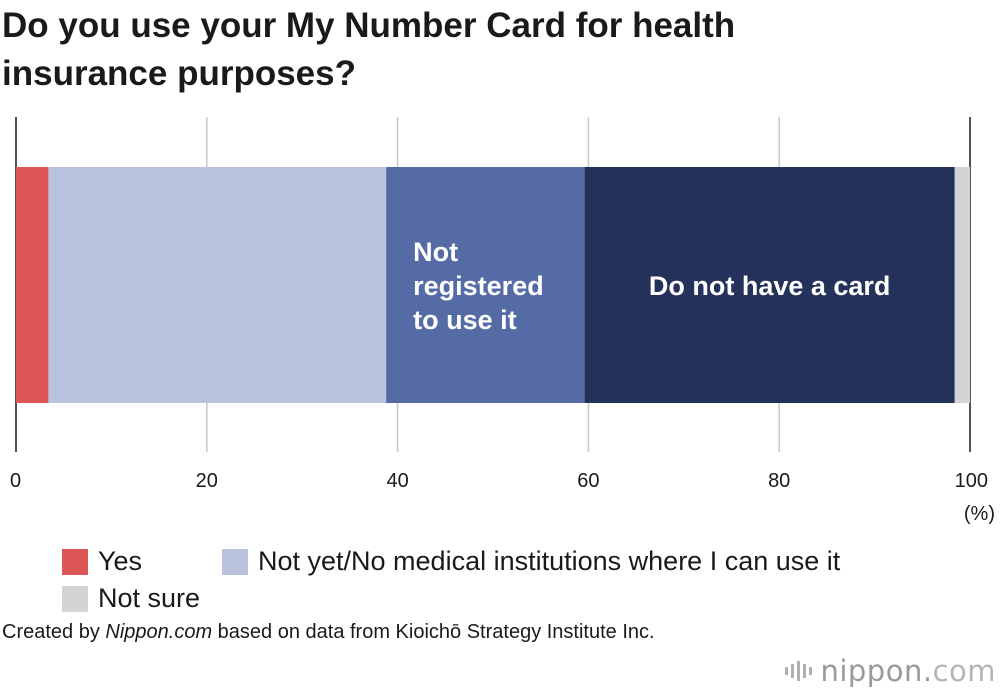 The height and width of the screenshot is (698, 1000). I want to click on legend-item-not-sure: Not sure, so click(131, 598).